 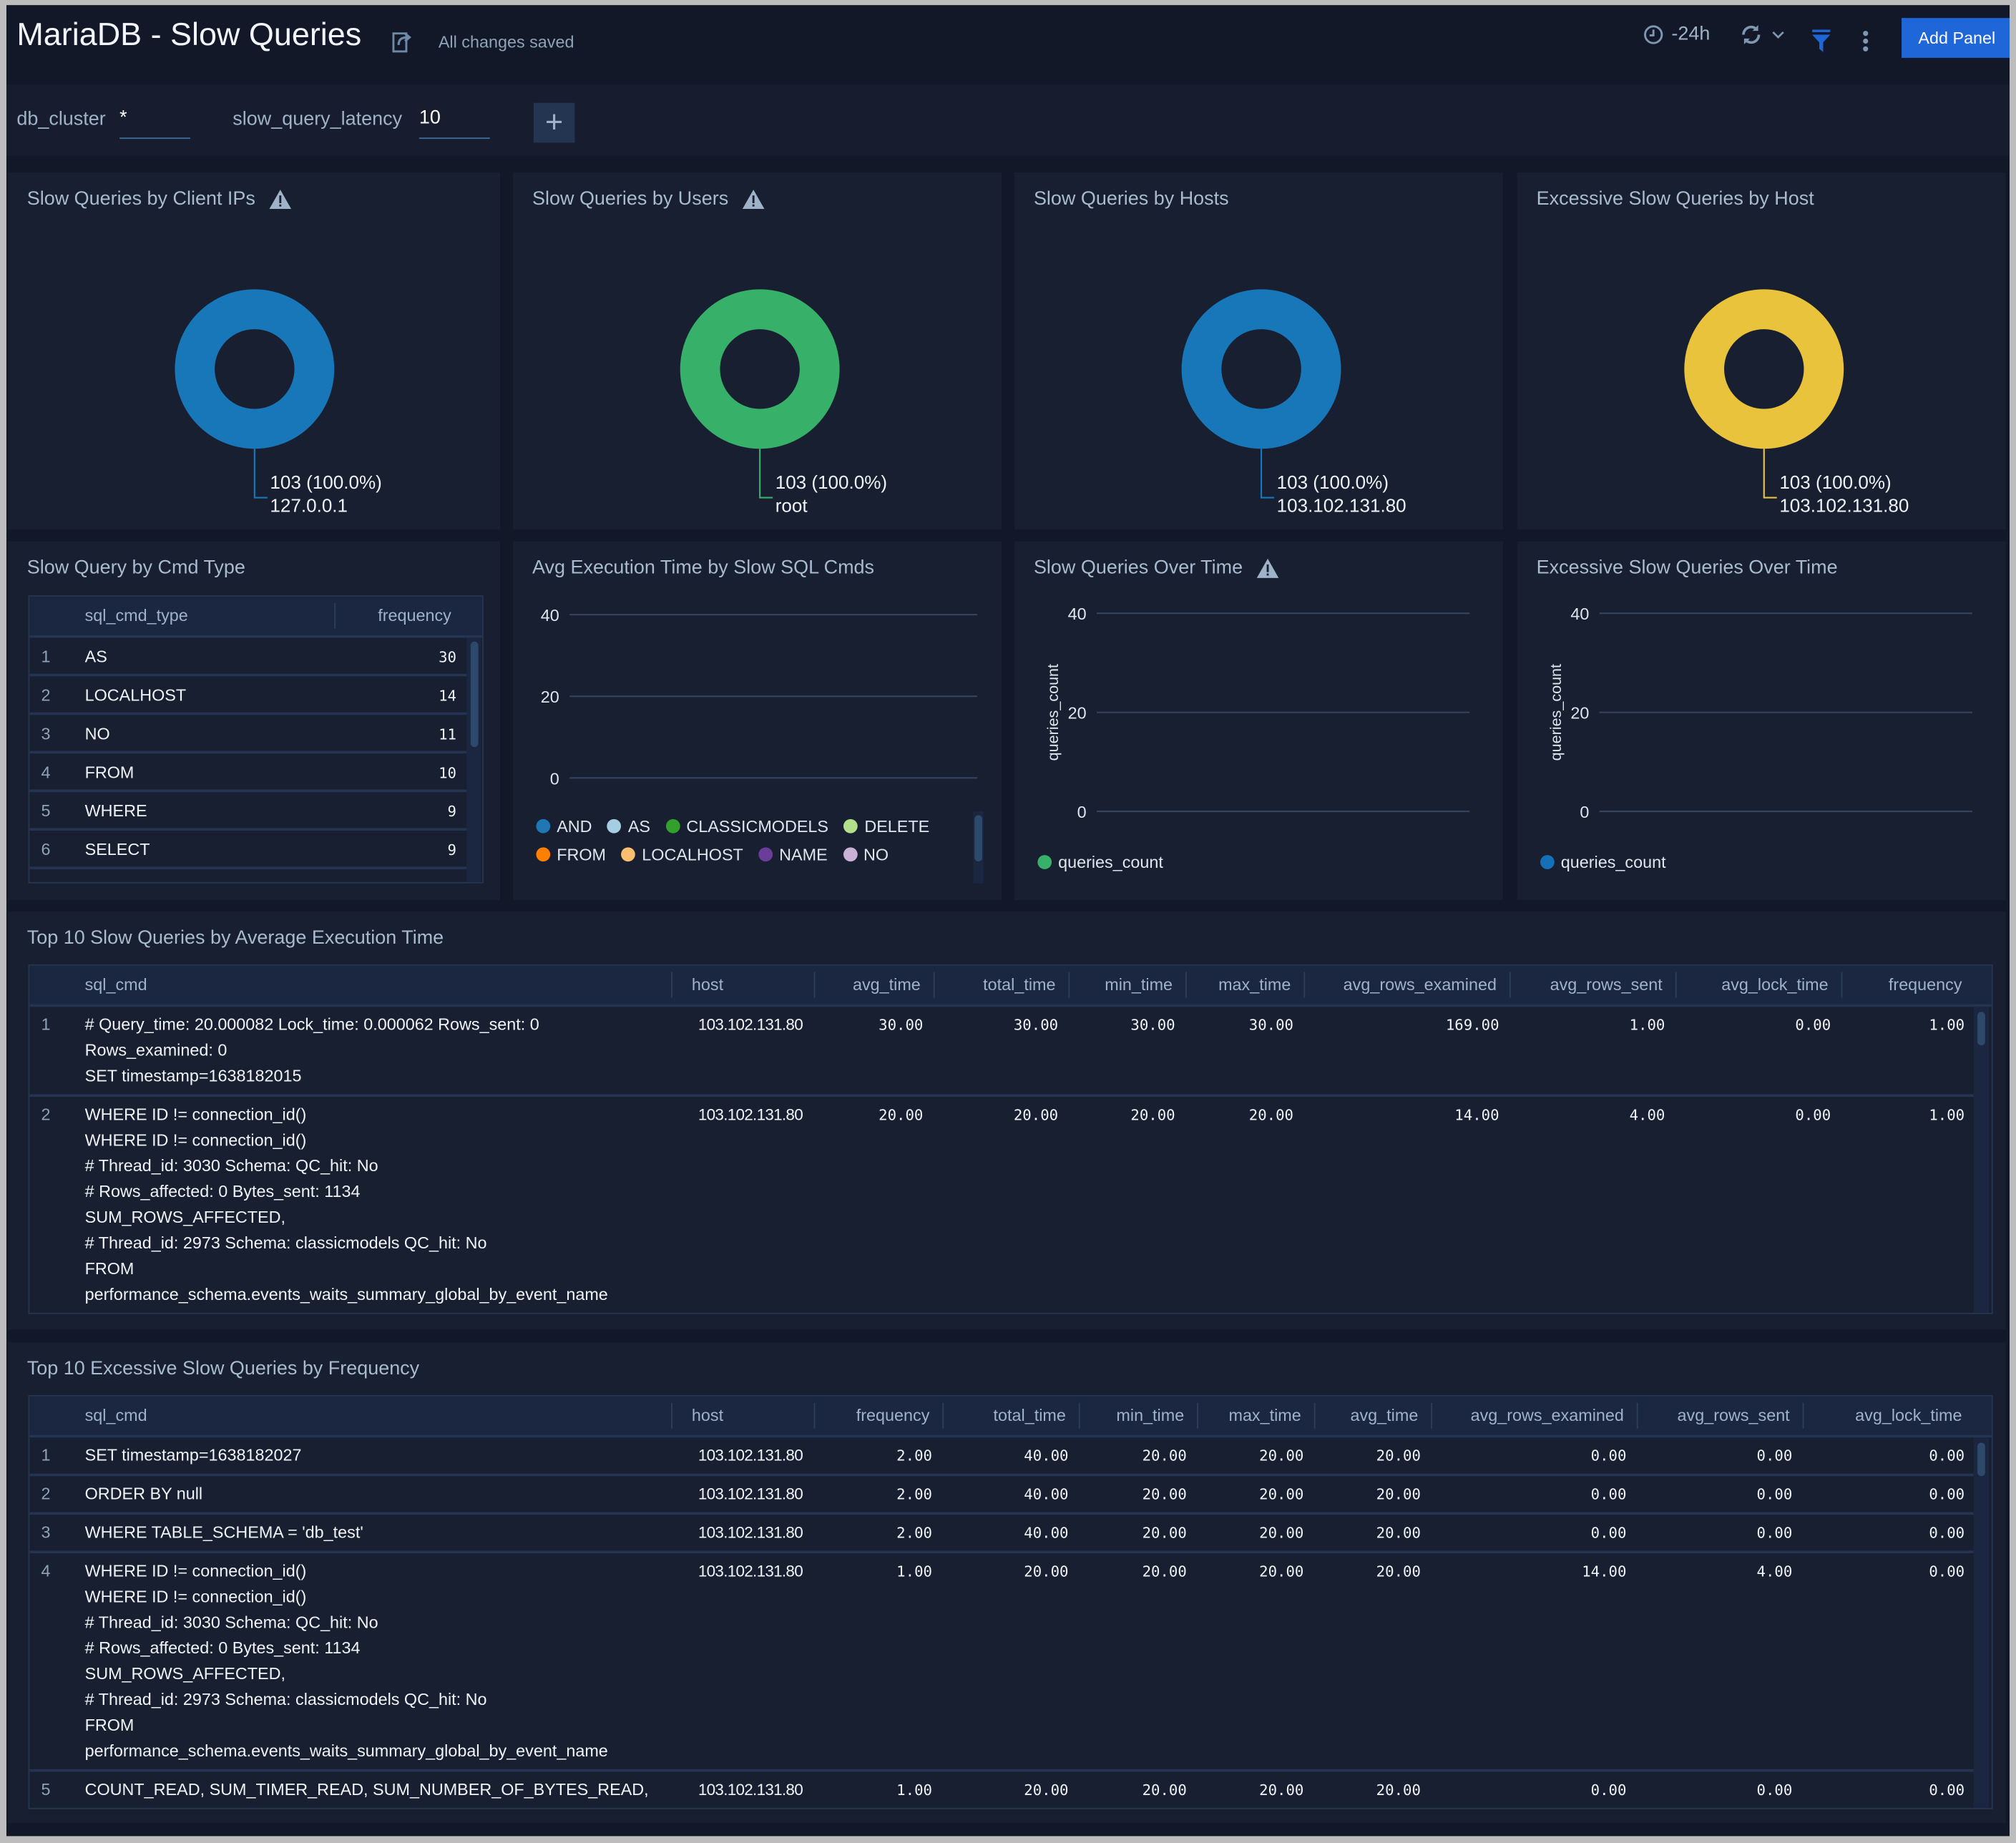 I want to click on legend-item: AND, so click(x=564, y=826).